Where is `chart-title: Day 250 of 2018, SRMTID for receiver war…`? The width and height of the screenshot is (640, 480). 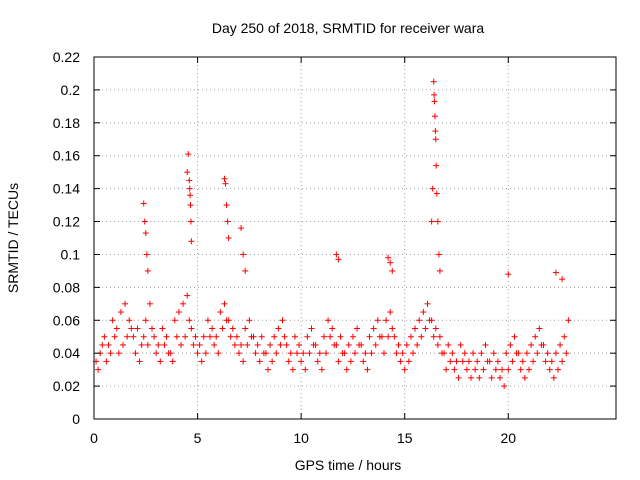
chart-title: Day 250 of 2018, SRMTID for receiver war… is located at coordinates (348, 28).